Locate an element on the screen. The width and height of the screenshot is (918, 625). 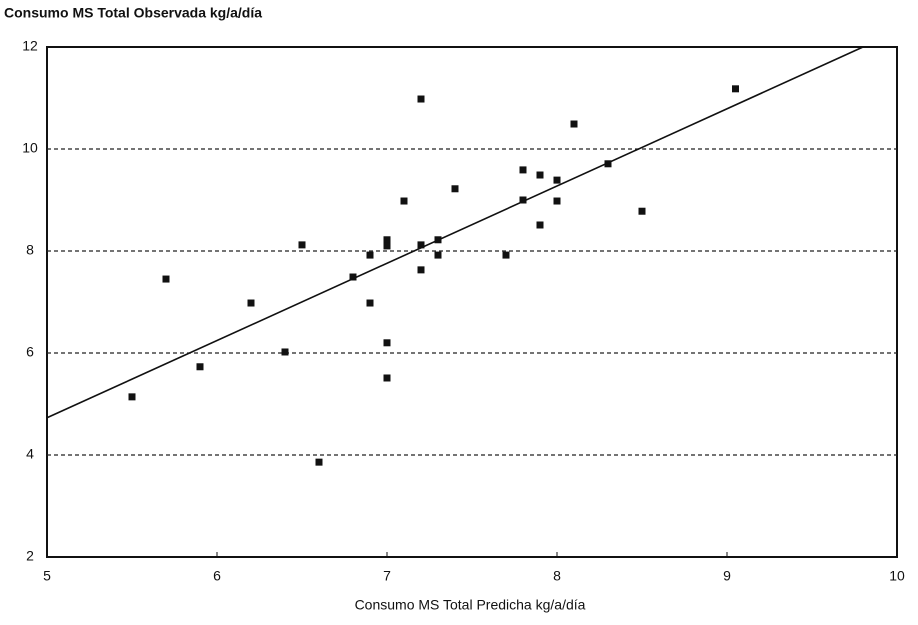
y-tick-label: 12 is located at coordinates (30, 46).